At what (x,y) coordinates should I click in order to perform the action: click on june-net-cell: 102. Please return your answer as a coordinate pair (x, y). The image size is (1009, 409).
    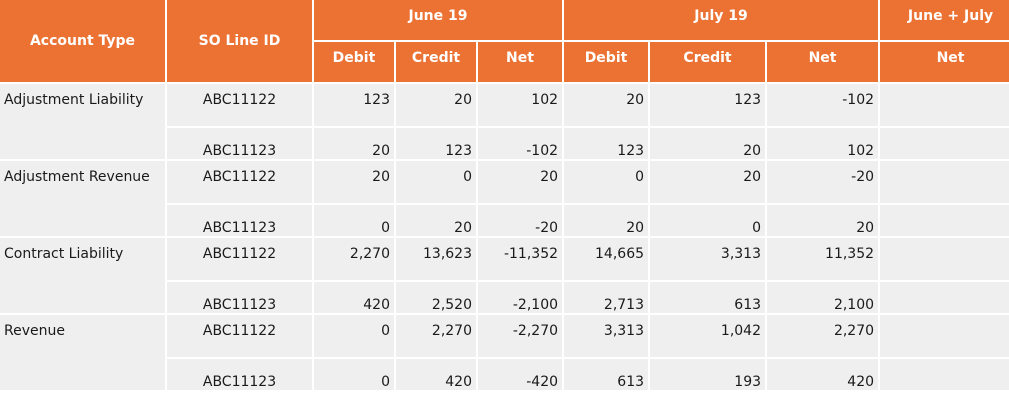
    Looking at the image, I should click on (520, 105).